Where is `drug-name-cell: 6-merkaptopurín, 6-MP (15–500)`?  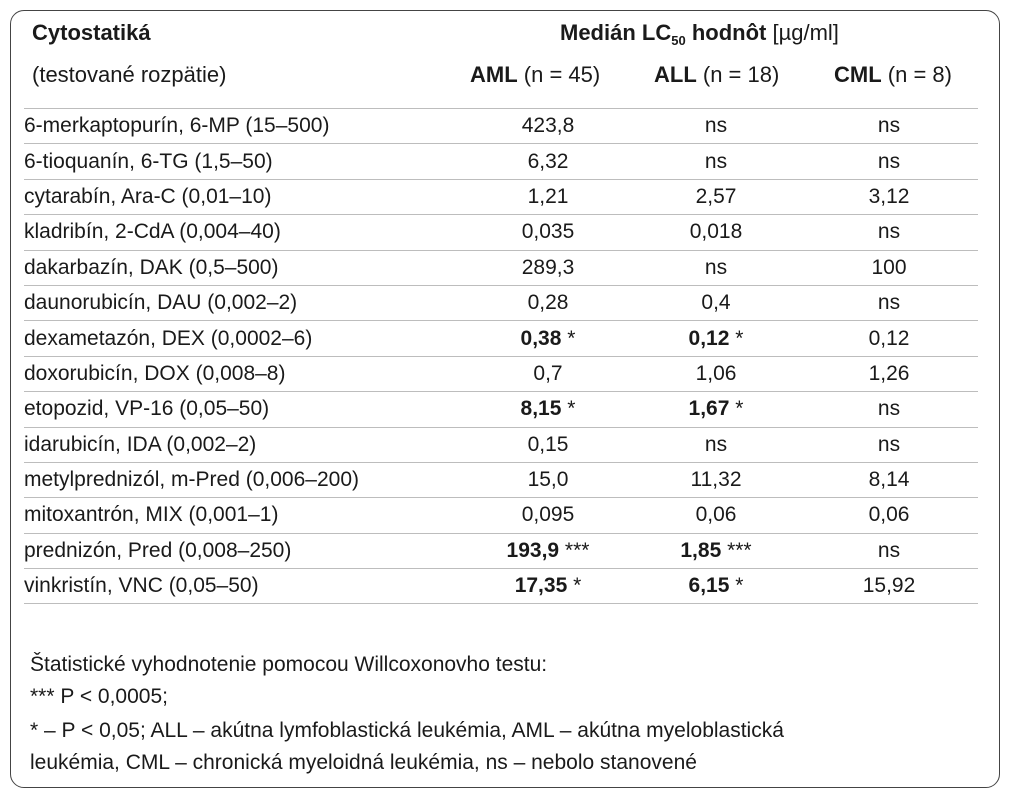
drug-name-cell: 6-merkaptopurín, 6-MP (15–500) is located at coordinates (244, 126).